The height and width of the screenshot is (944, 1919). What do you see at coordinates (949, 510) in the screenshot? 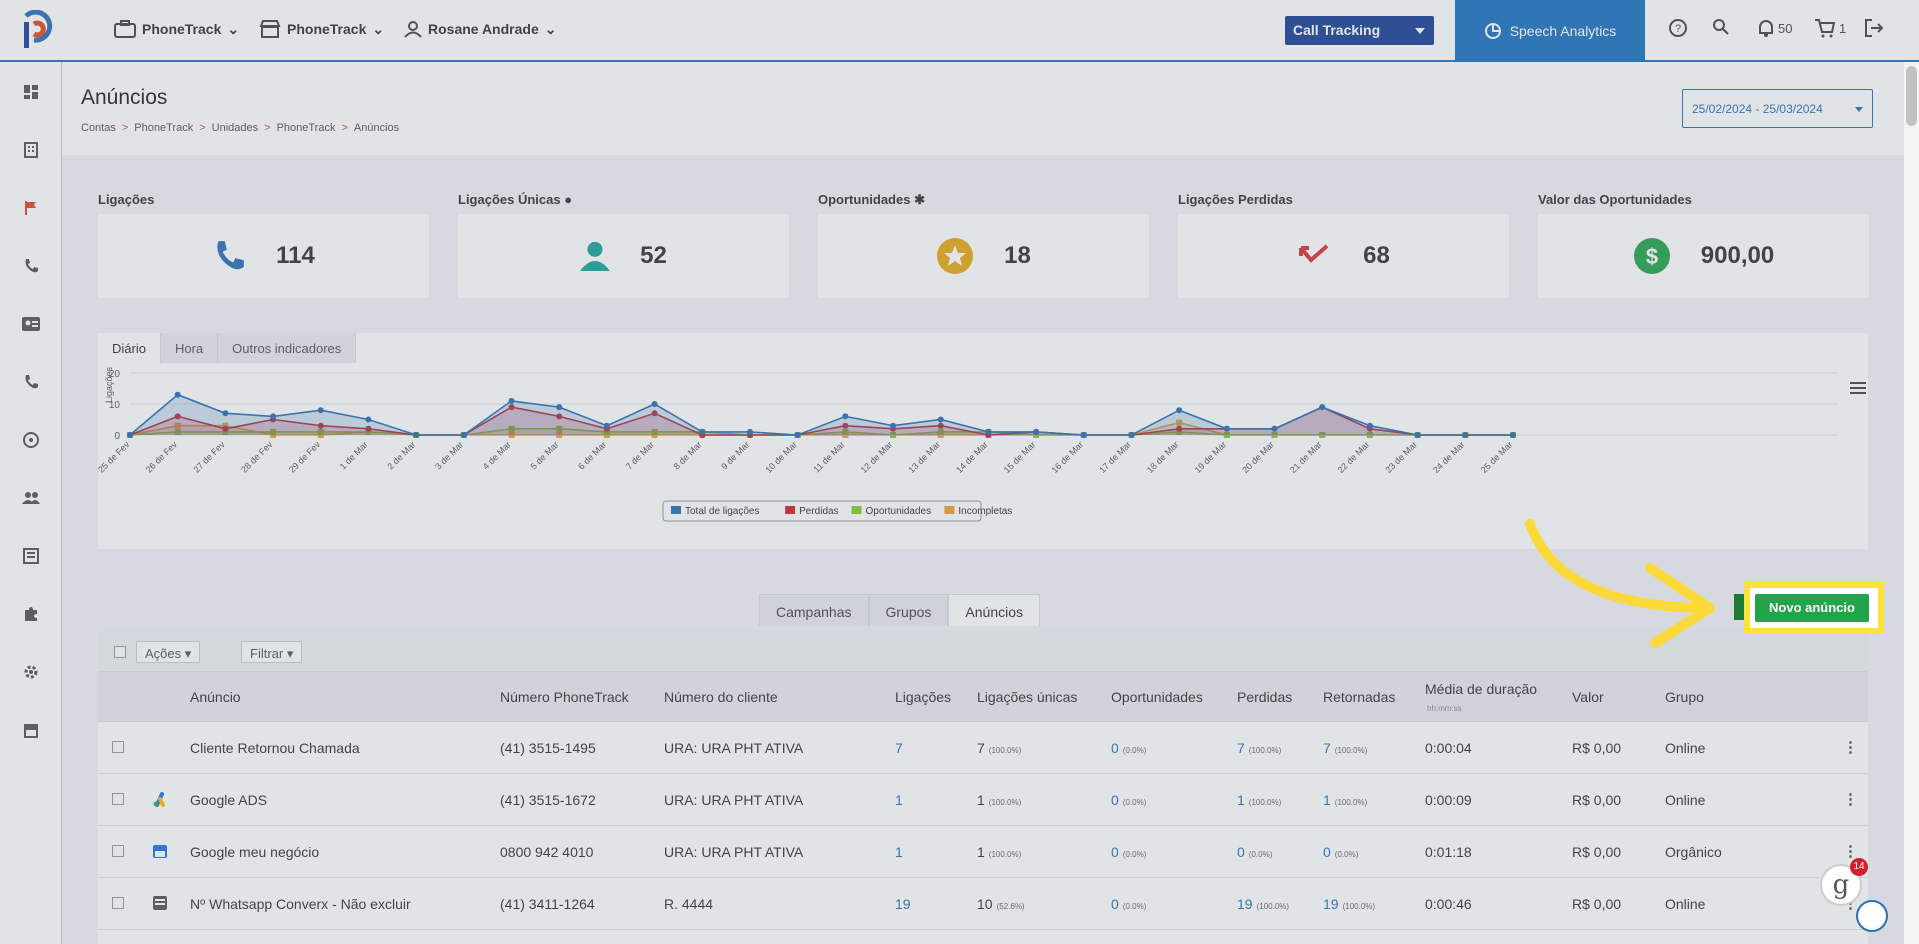
I see `legend-swatch` at bounding box center [949, 510].